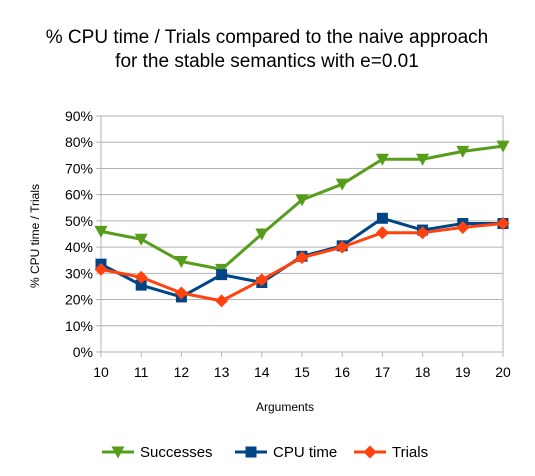 This screenshot has width=535, height=476. What do you see at coordinates (118, 452) in the screenshot?
I see `legend-marker-successes` at bounding box center [118, 452].